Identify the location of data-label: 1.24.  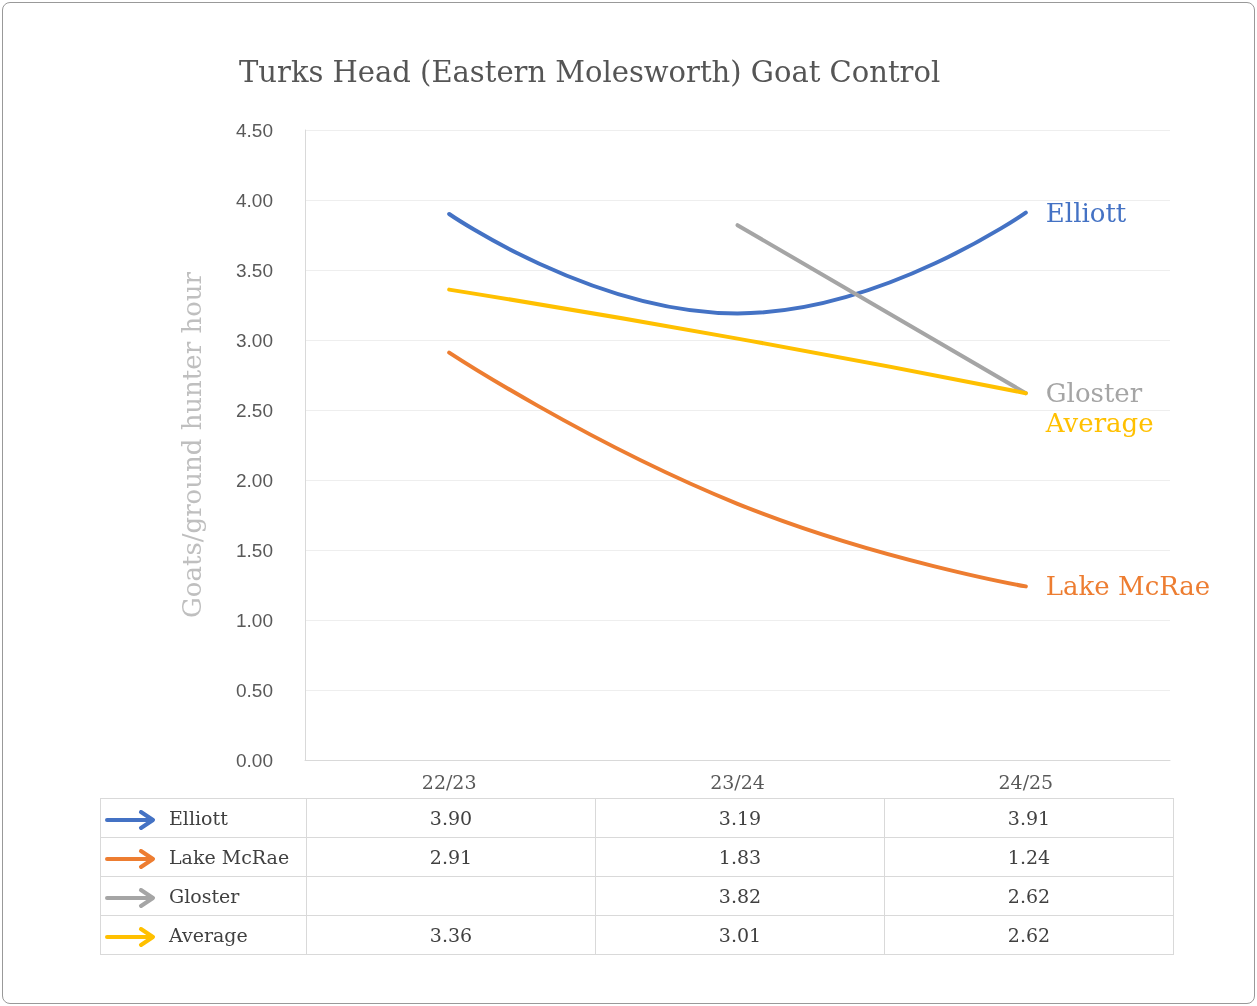
(1029, 857).